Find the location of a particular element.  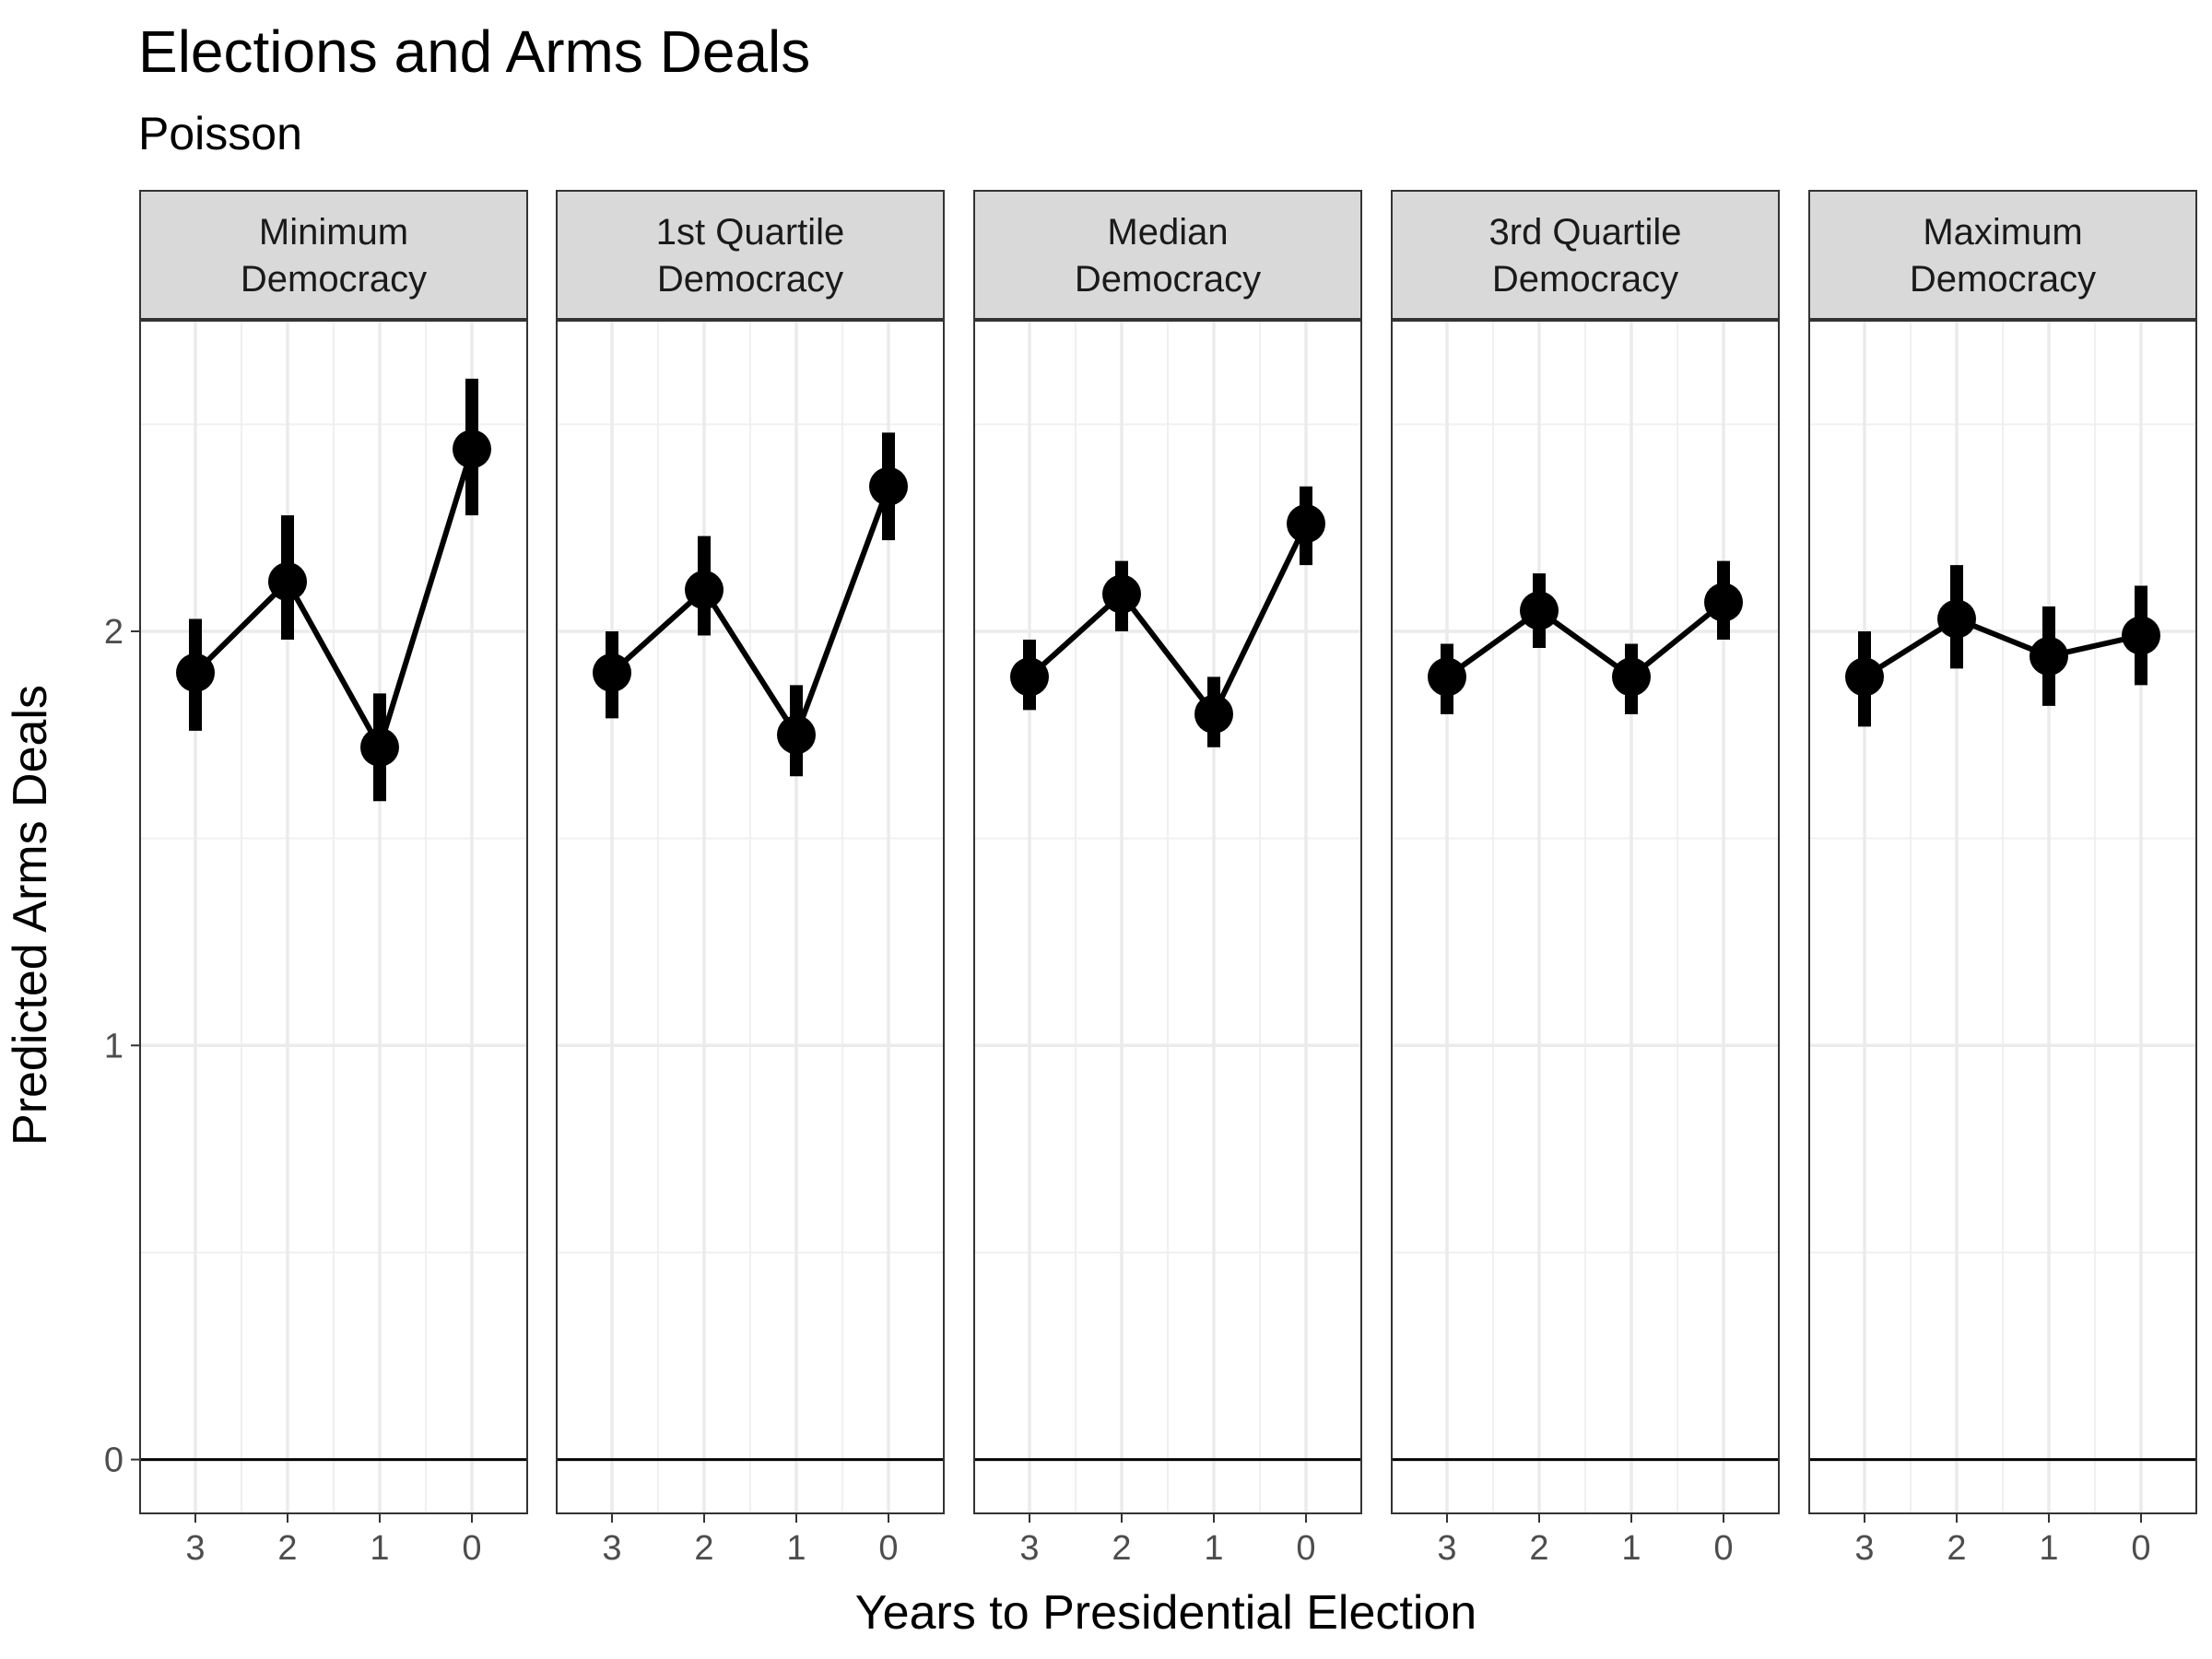

y-tick-label: 2 is located at coordinates (114, 632).